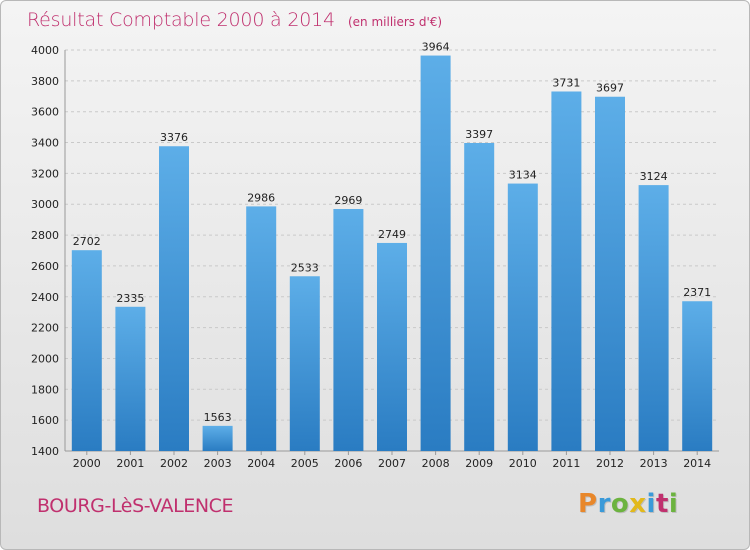  What do you see at coordinates (45, 81) in the screenshot?
I see `y-tick-label: 3800` at bounding box center [45, 81].